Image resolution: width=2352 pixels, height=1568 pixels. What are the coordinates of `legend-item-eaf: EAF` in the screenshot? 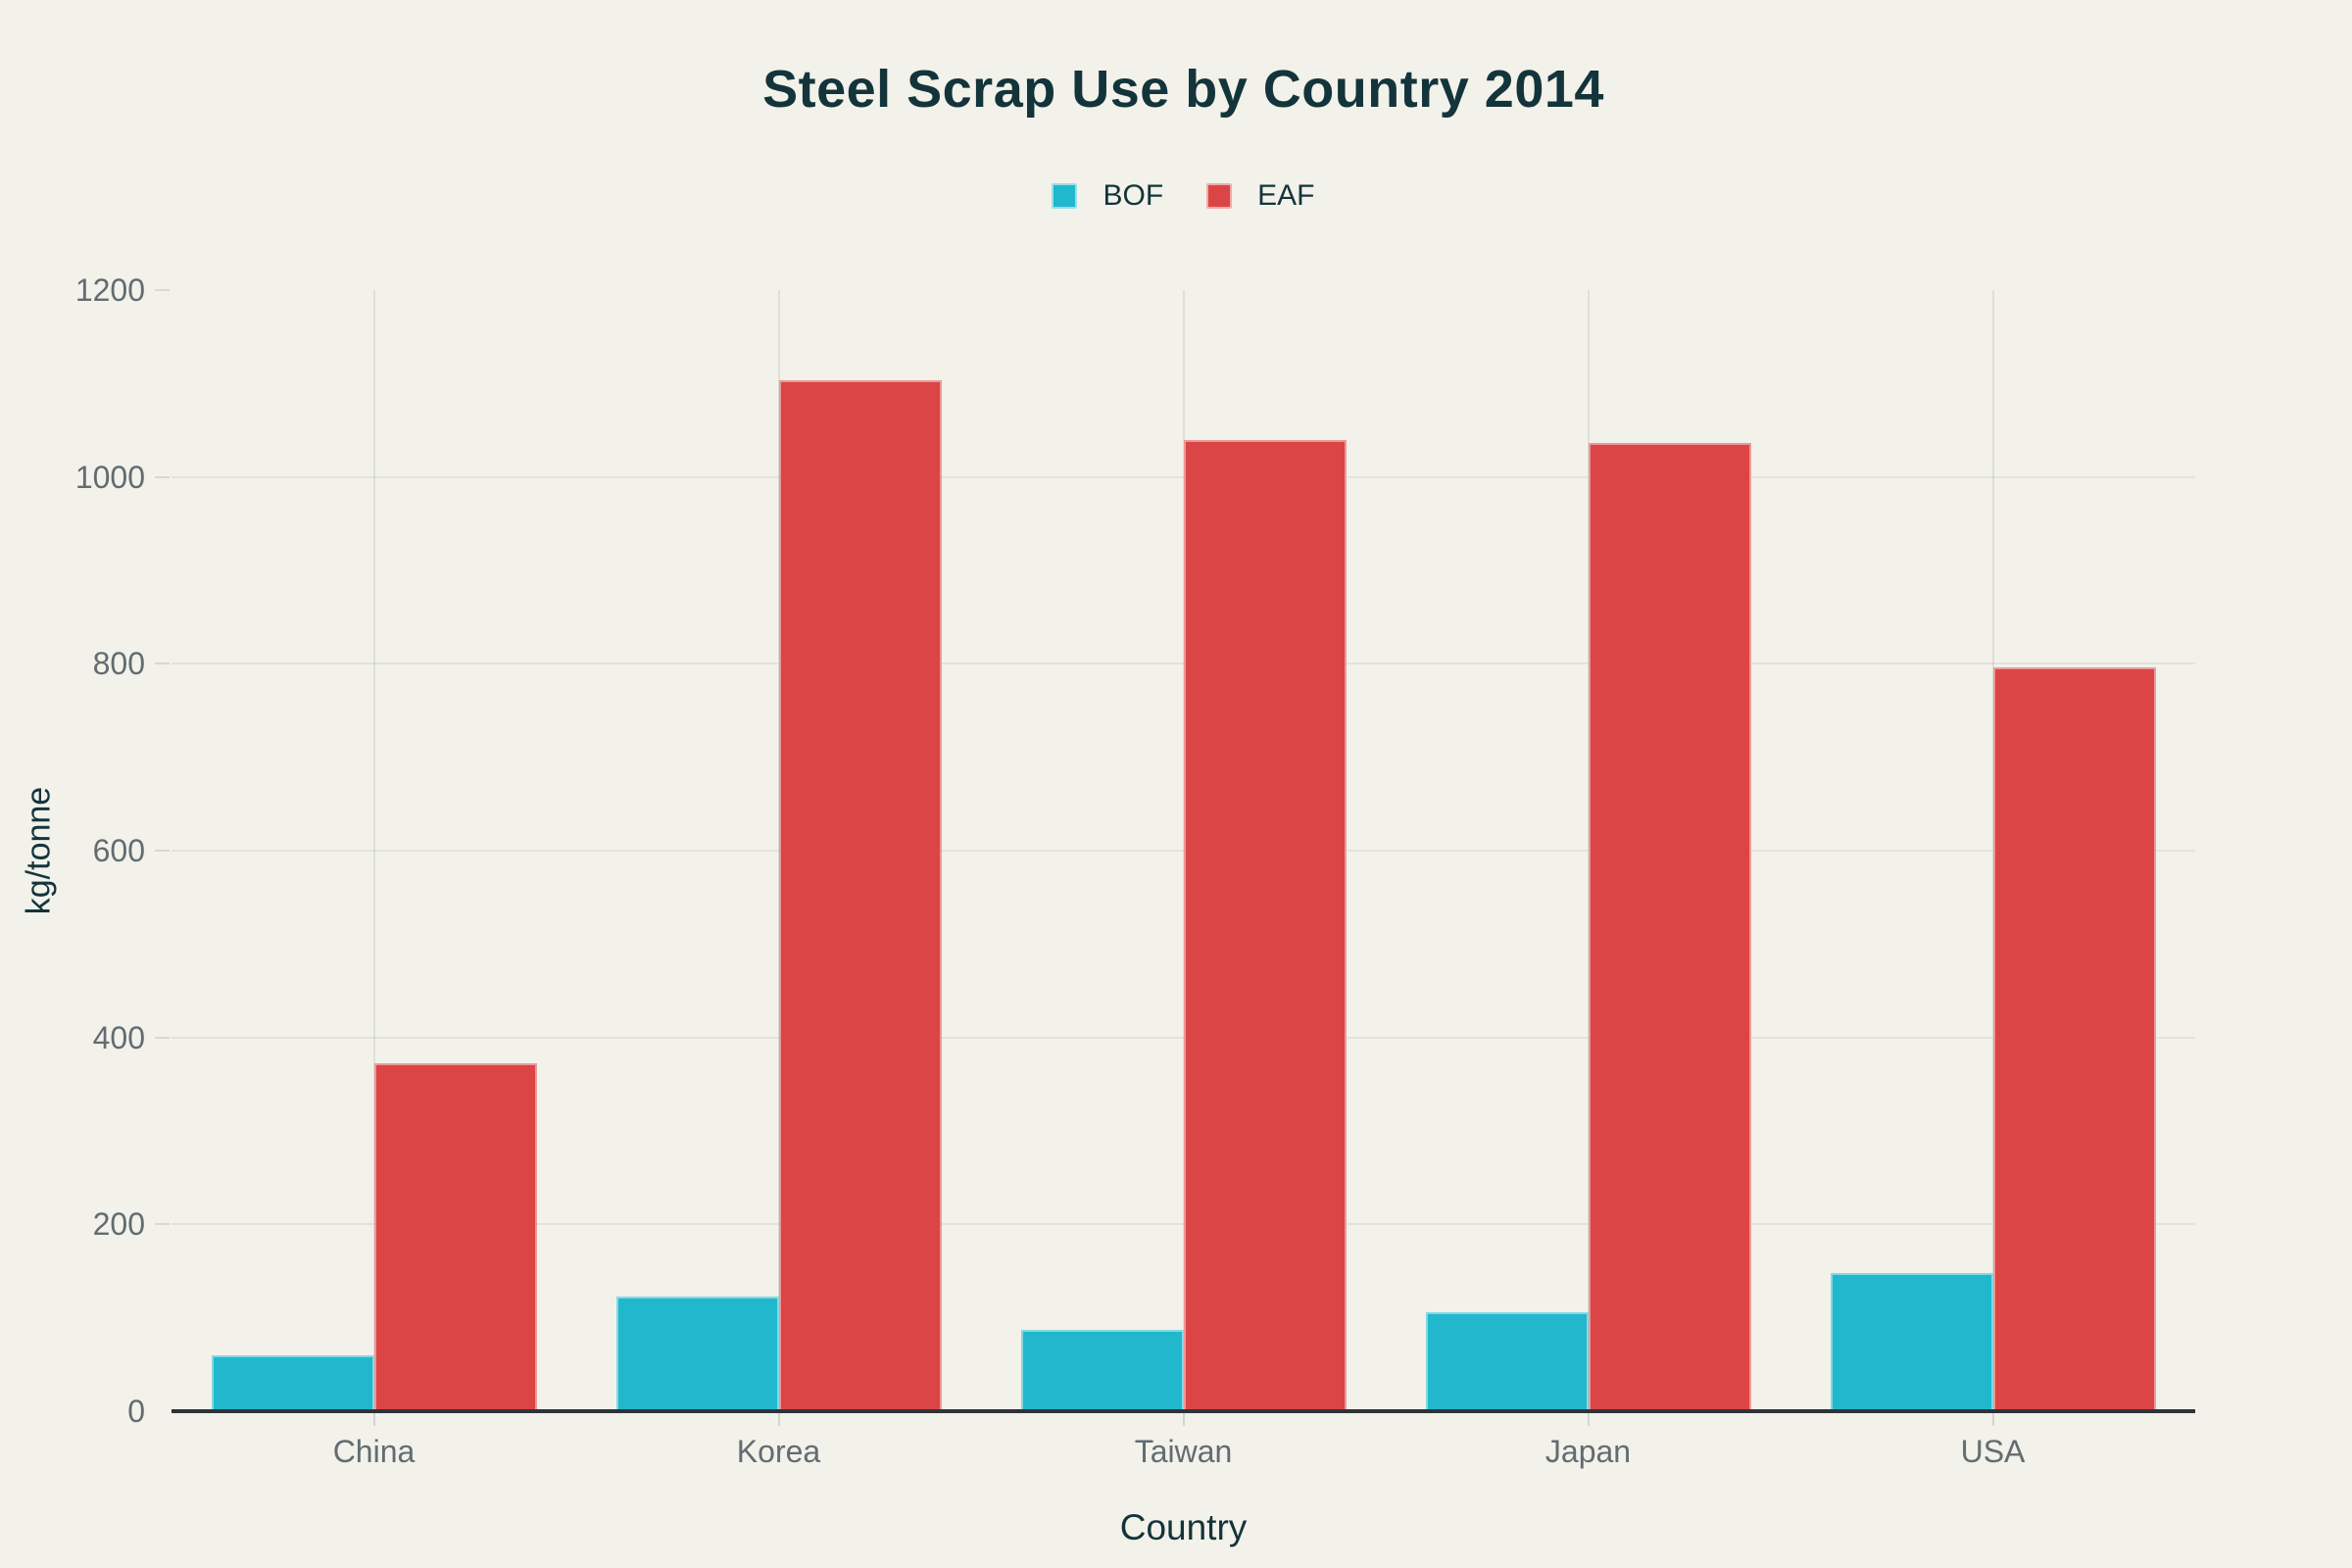 It's located at (1260, 196).